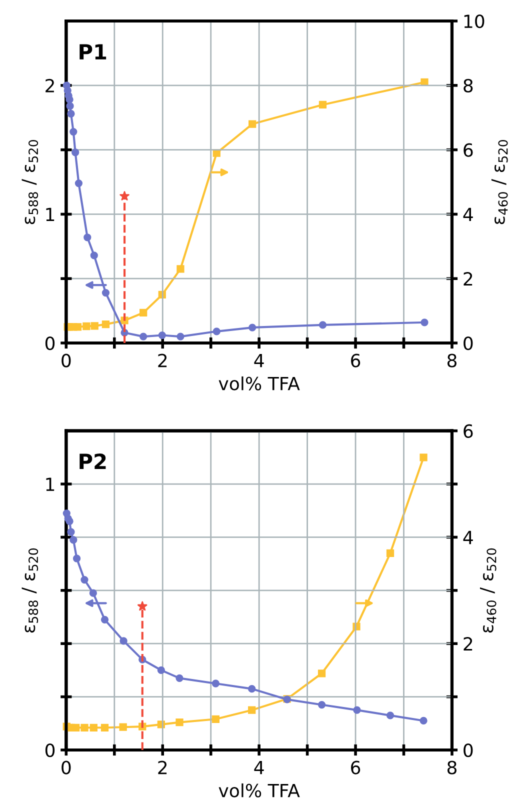  I want to click on text: P1, so click(93, 52).